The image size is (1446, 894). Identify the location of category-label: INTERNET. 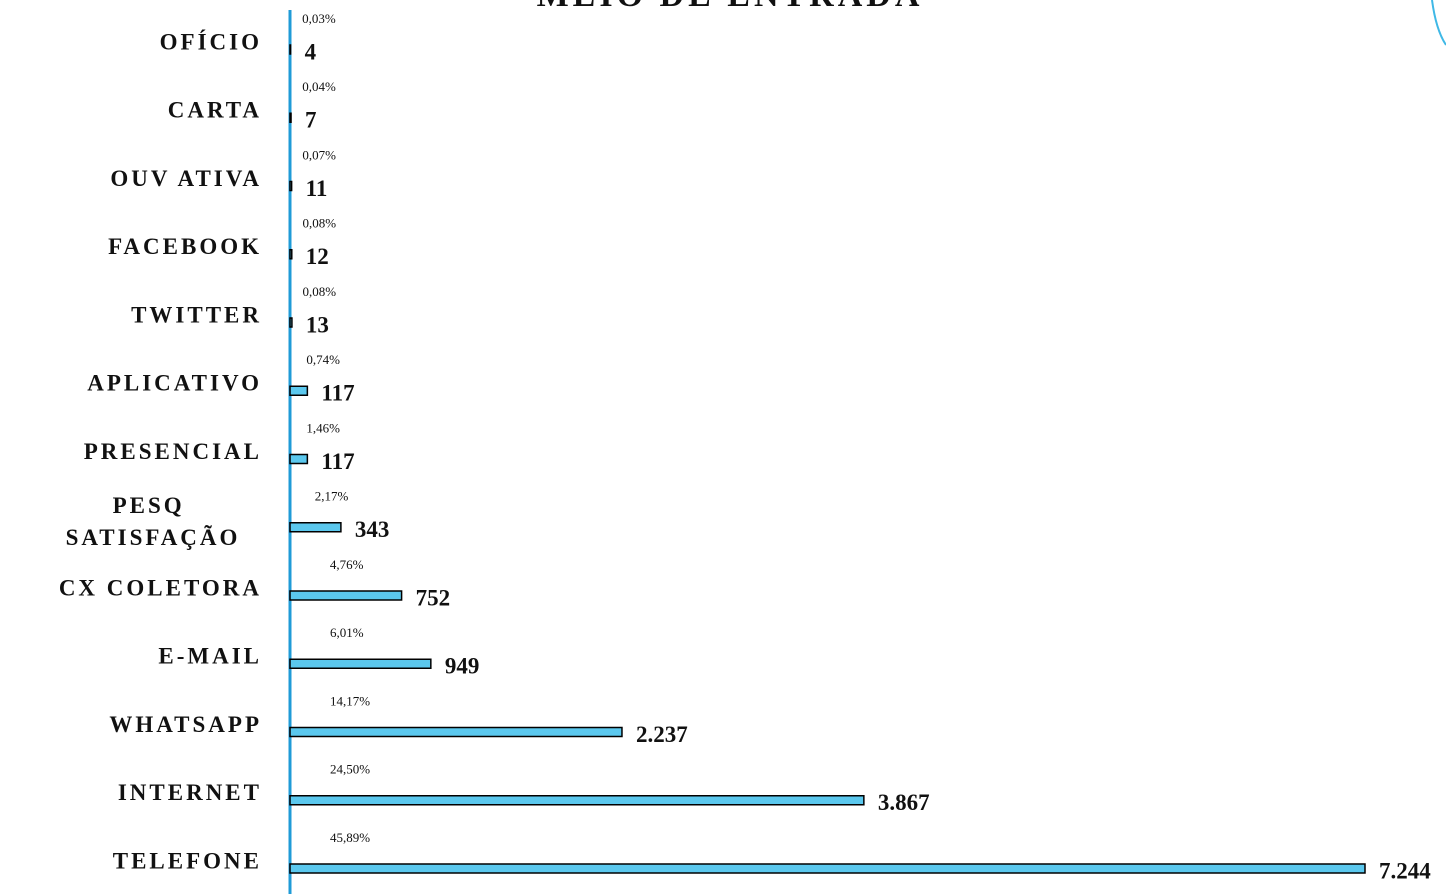
(190, 792).